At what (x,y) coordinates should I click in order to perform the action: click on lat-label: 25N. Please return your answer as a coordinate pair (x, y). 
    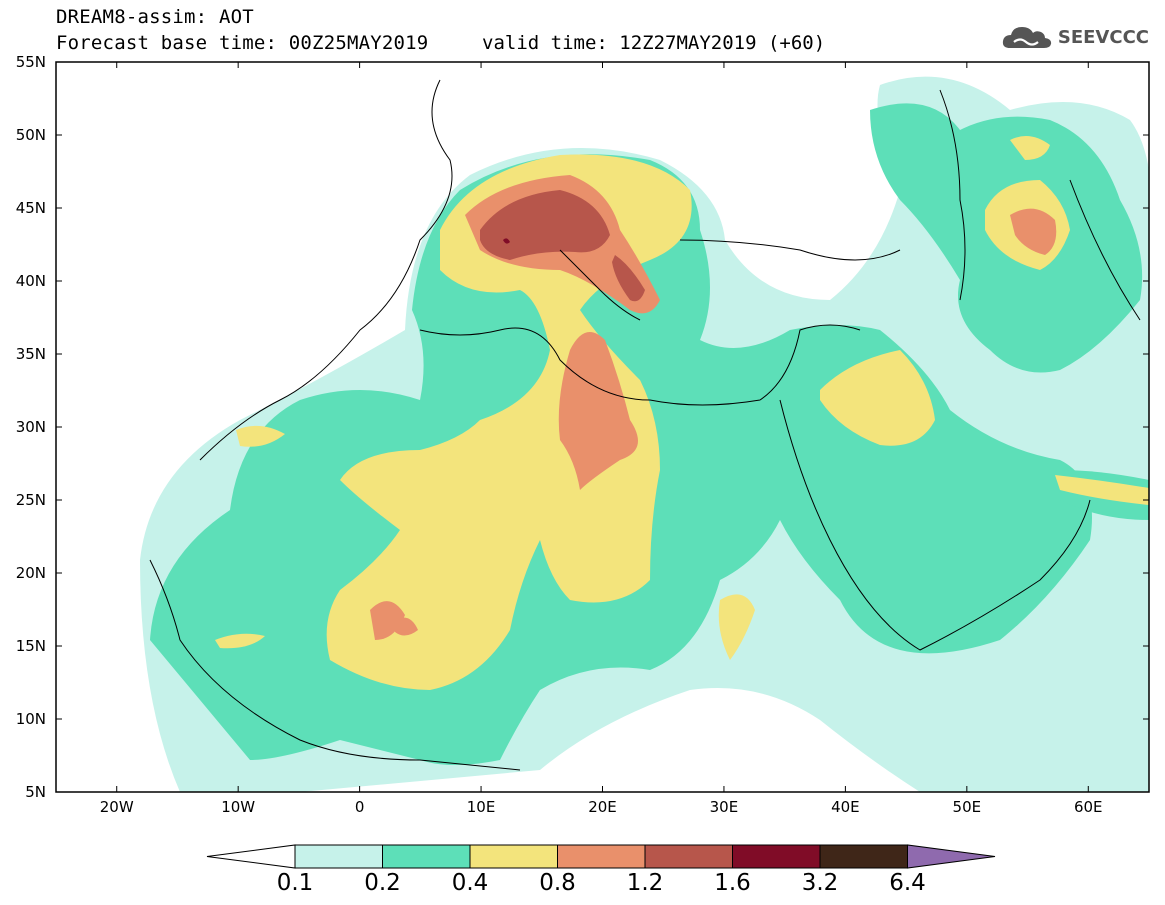
    Looking at the image, I should click on (30, 500).